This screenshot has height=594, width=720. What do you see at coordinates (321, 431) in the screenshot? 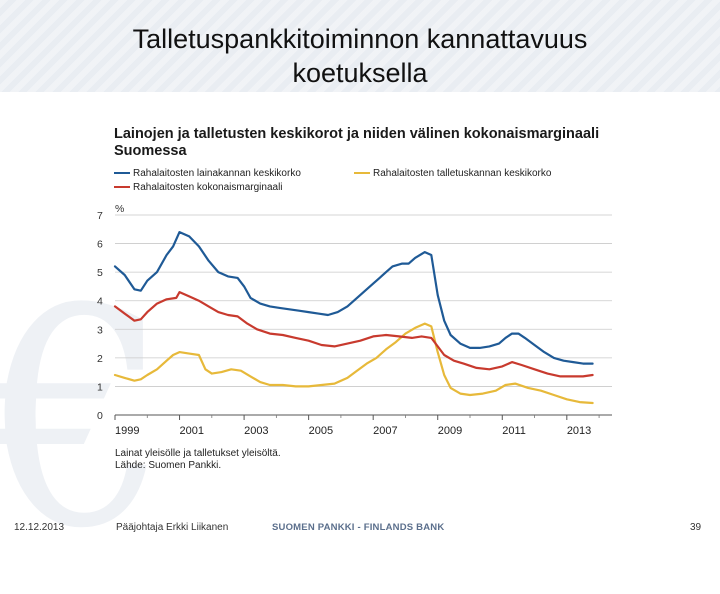
I see `x-tick-label-2005: 2005` at bounding box center [321, 431].